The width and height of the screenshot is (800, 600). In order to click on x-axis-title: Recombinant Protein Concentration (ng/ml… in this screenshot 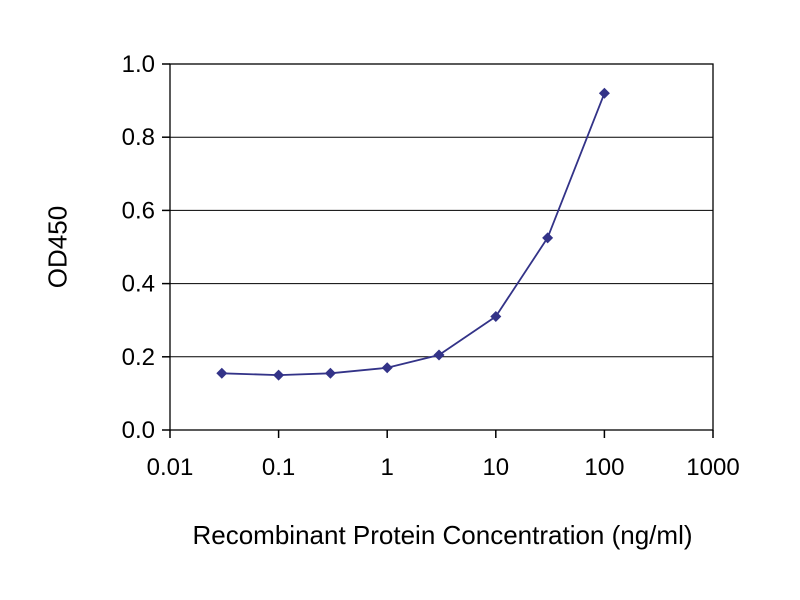, I will do `click(442, 535)`.